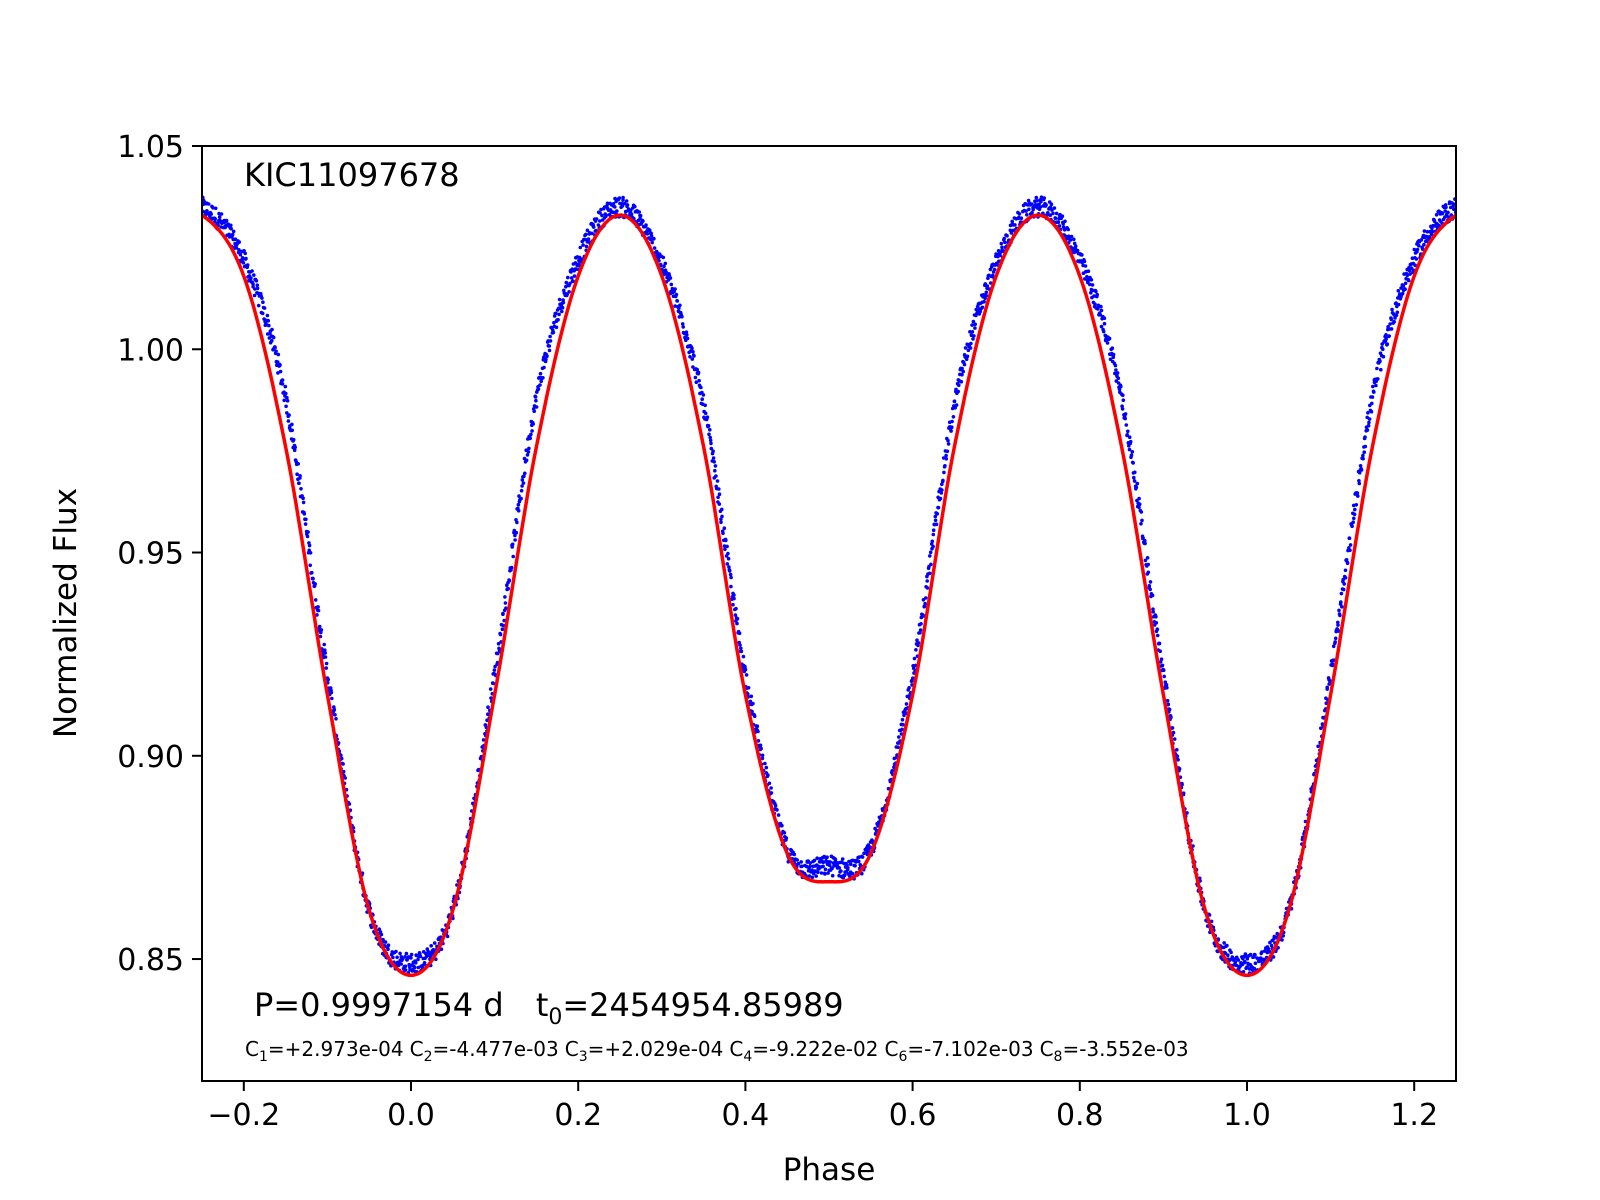 The width and height of the screenshot is (1600, 1200). Describe the element at coordinates (746, 1115) in the screenshot. I see `x-tick-label: 0.4` at that location.